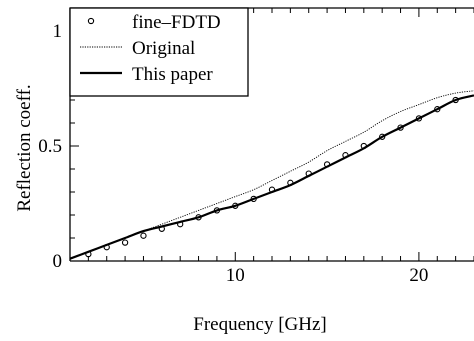 This screenshot has height=341, width=474. Describe the element at coordinates (58, 31) in the screenshot. I see `y-tick-label-2: 1` at that location.